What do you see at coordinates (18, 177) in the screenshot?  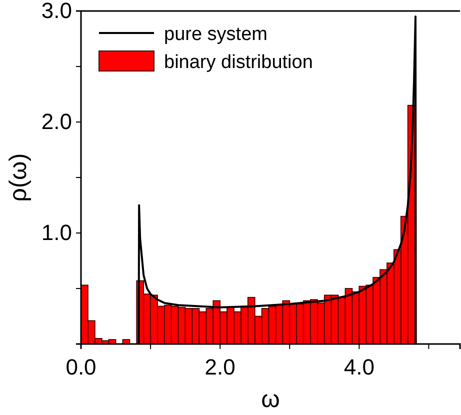 I see `y-axis-title: ρ(ω)` at bounding box center [18, 177].